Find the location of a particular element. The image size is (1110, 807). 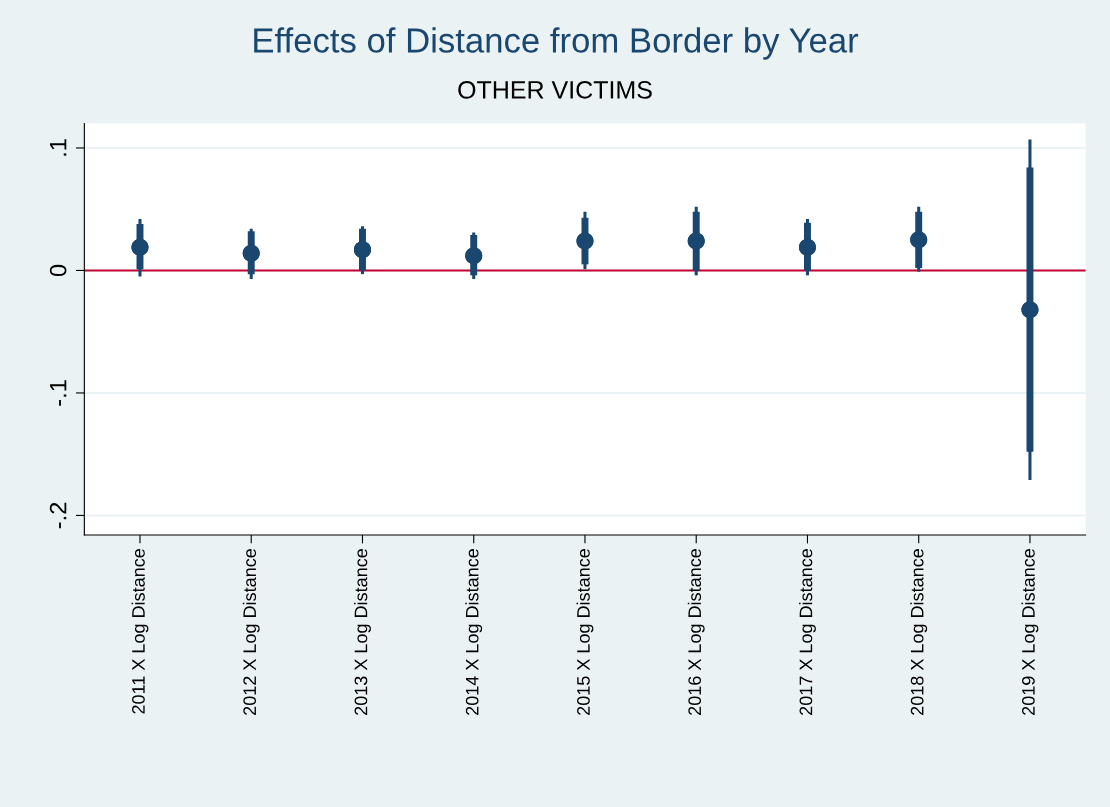

x-tick-label: 2011 X Log Distance is located at coordinates (140, 631).